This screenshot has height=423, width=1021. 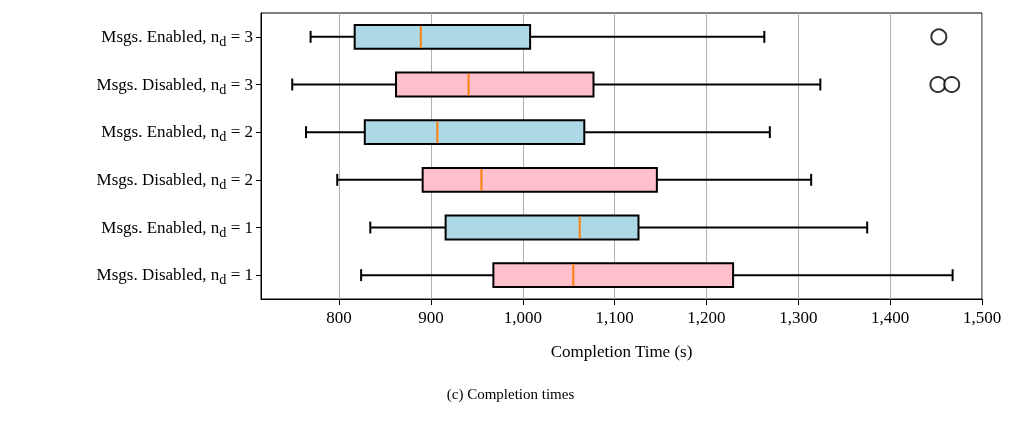 What do you see at coordinates (798, 317) in the screenshot?
I see `x-tick-label: 1,300` at bounding box center [798, 317].